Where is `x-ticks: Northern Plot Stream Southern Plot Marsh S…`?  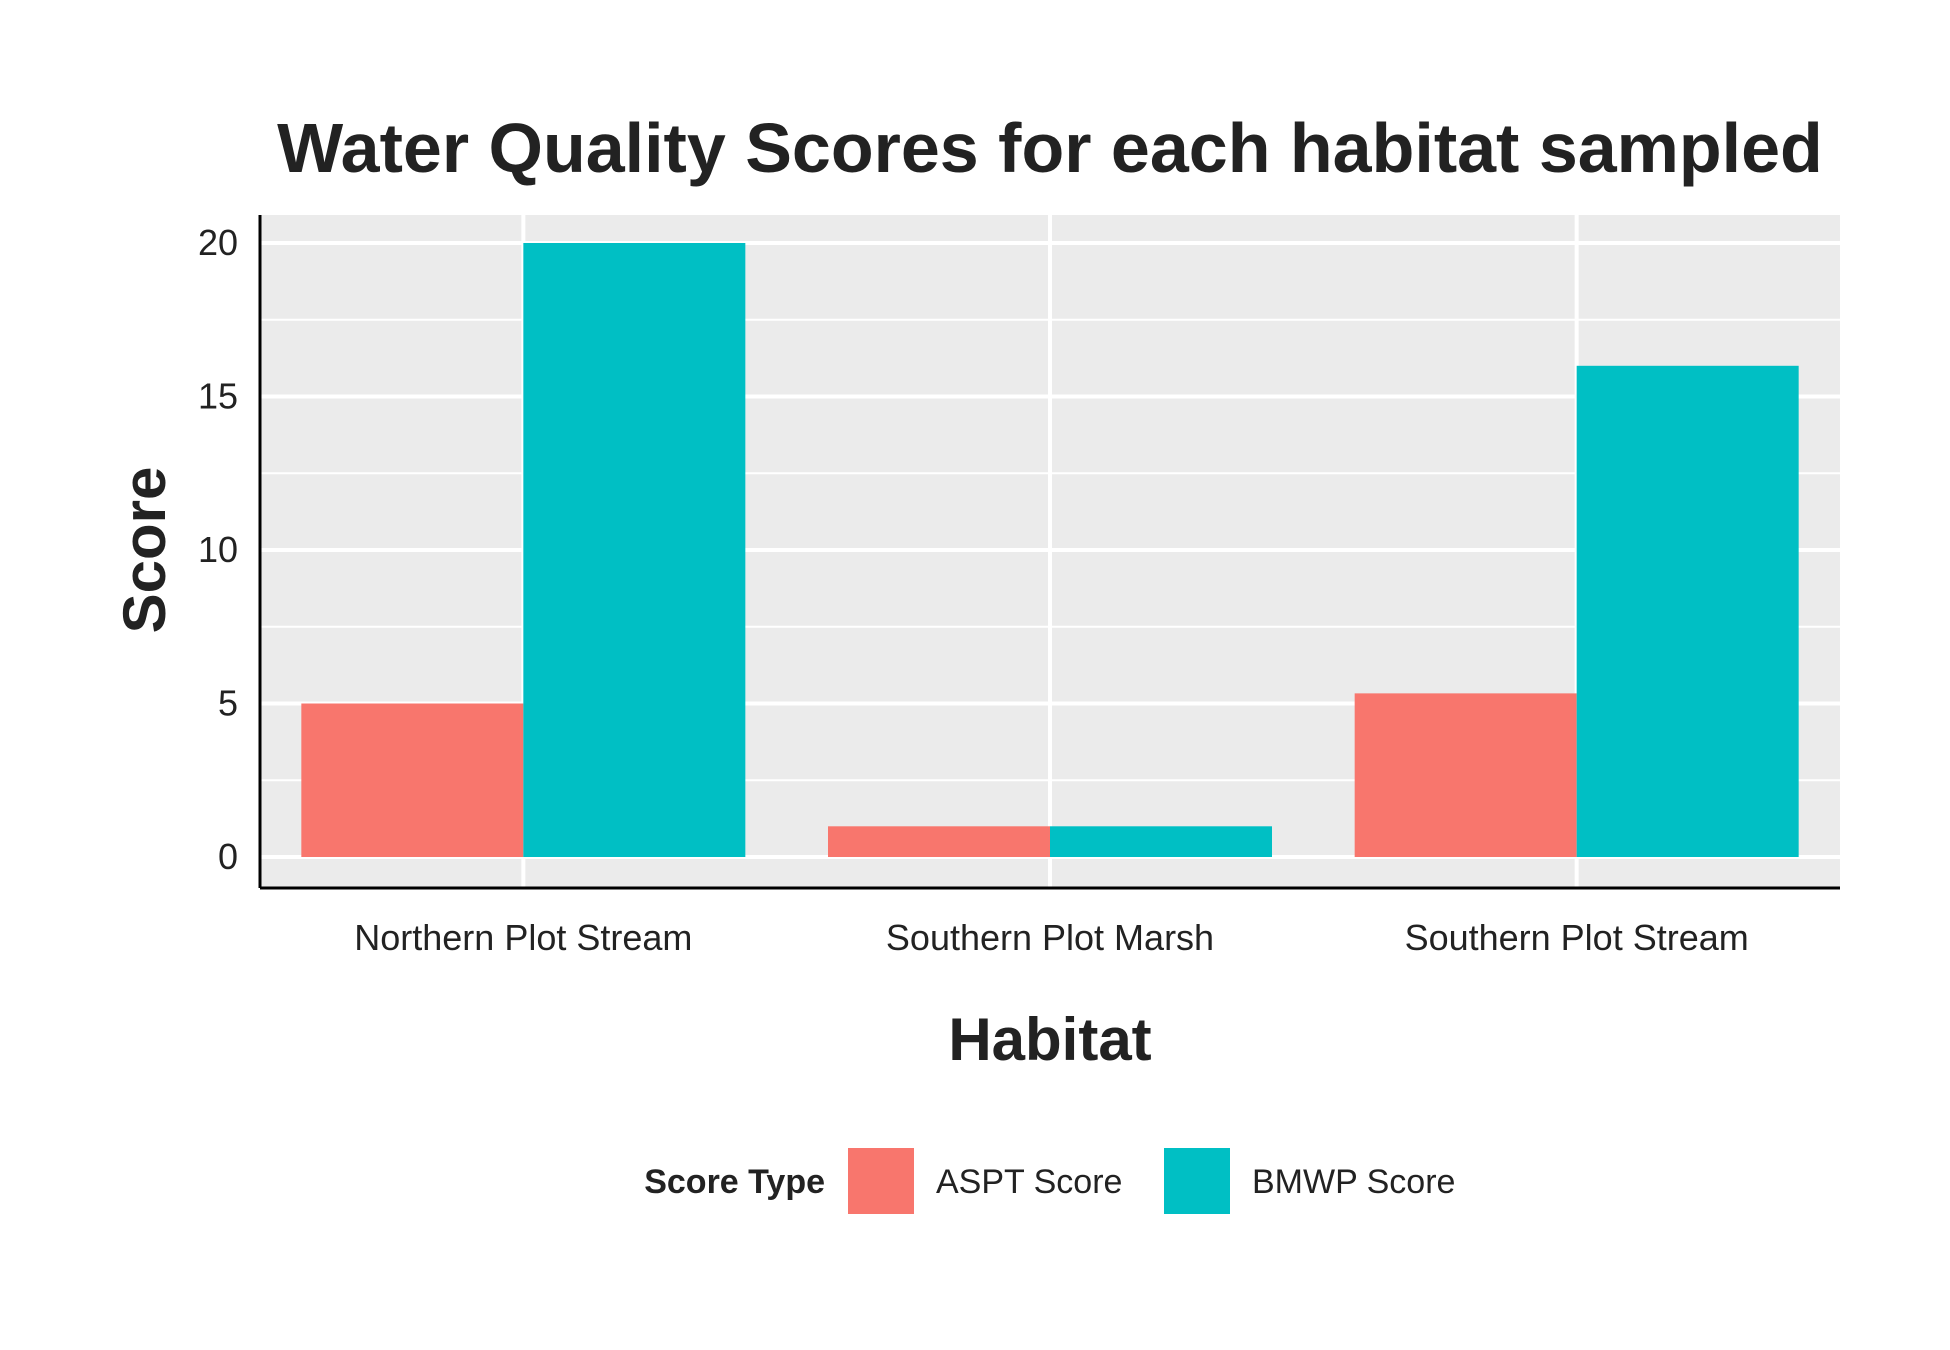 x-ticks: Northern Plot Stream Southern Plot Marsh S… is located at coordinates (1051, 937).